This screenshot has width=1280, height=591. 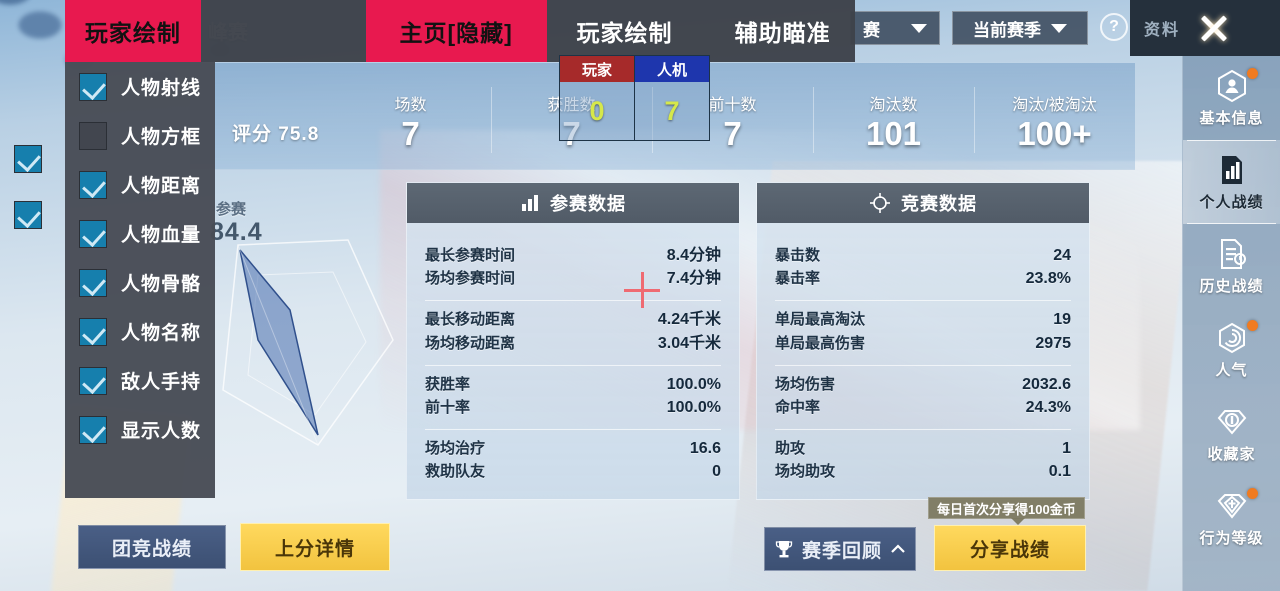 I want to click on stat-row-key: 最长参赛时间, so click(x=470, y=255).